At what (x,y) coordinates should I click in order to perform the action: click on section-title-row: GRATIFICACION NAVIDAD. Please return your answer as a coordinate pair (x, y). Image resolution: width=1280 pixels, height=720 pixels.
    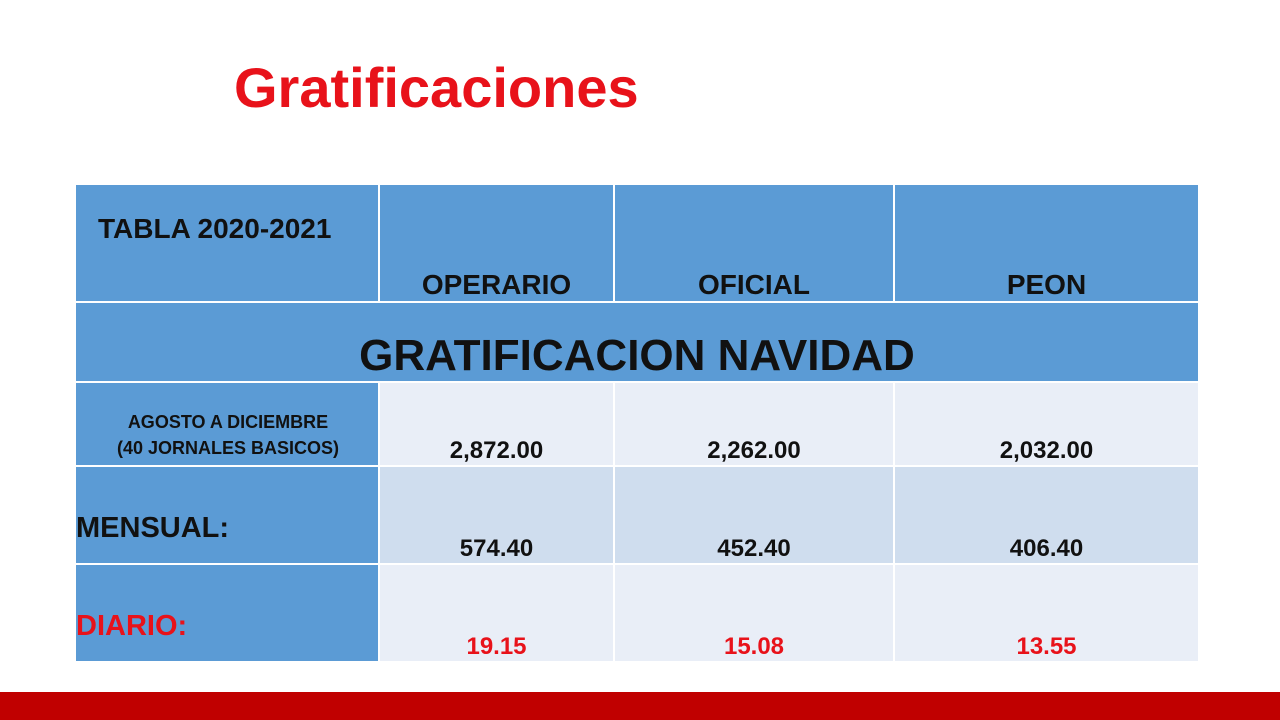
    Looking at the image, I should click on (637, 342).